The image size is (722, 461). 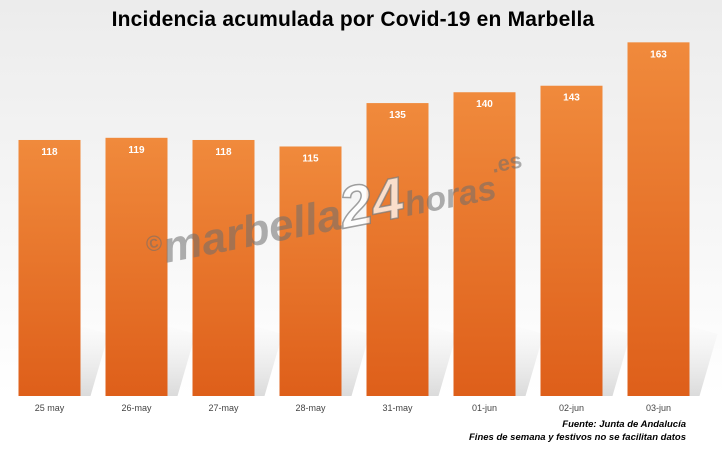 I want to click on x-tick-label-5: 01-jun, so click(x=484, y=408).